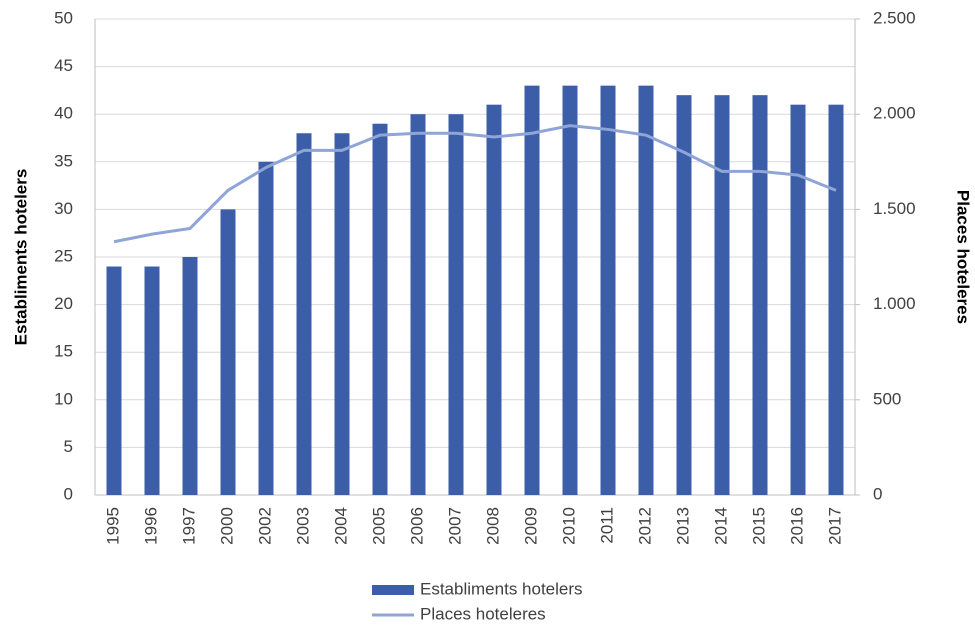 Image resolution: width=975 pixels, height=627 pixels. Describe the element at coordinates (63, 113) in the screenshot. I see `y-tick-label: 40` at that location.